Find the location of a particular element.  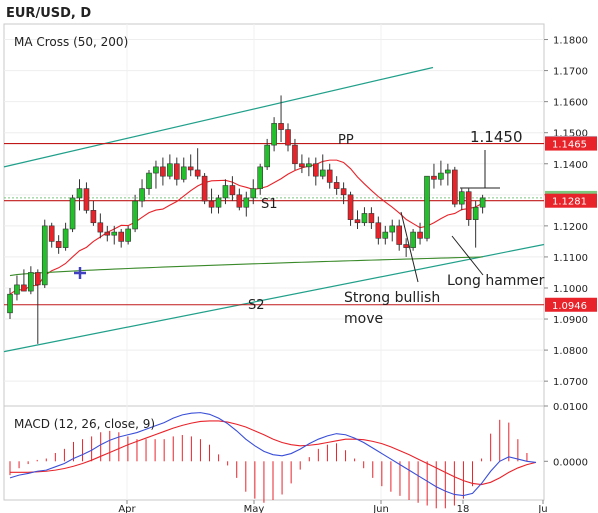

x-tick-label: Ju is located at coordinates (542, 508).